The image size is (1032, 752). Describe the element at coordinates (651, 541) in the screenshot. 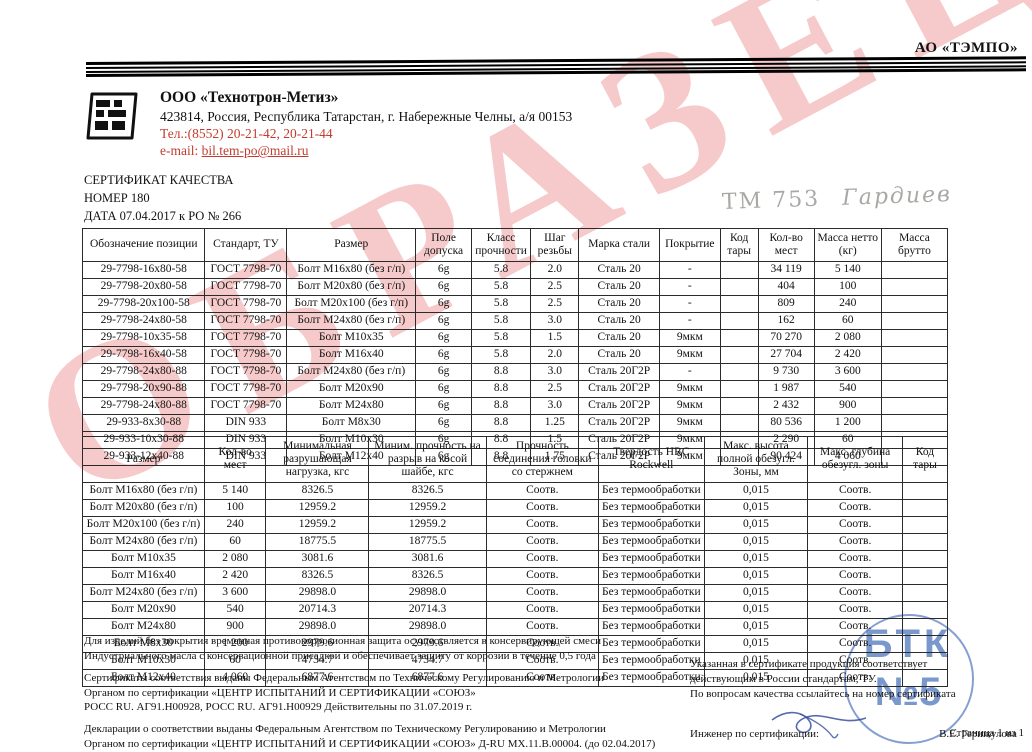

I see `mech-cell-r3-c5: Без термообработки` at that location.